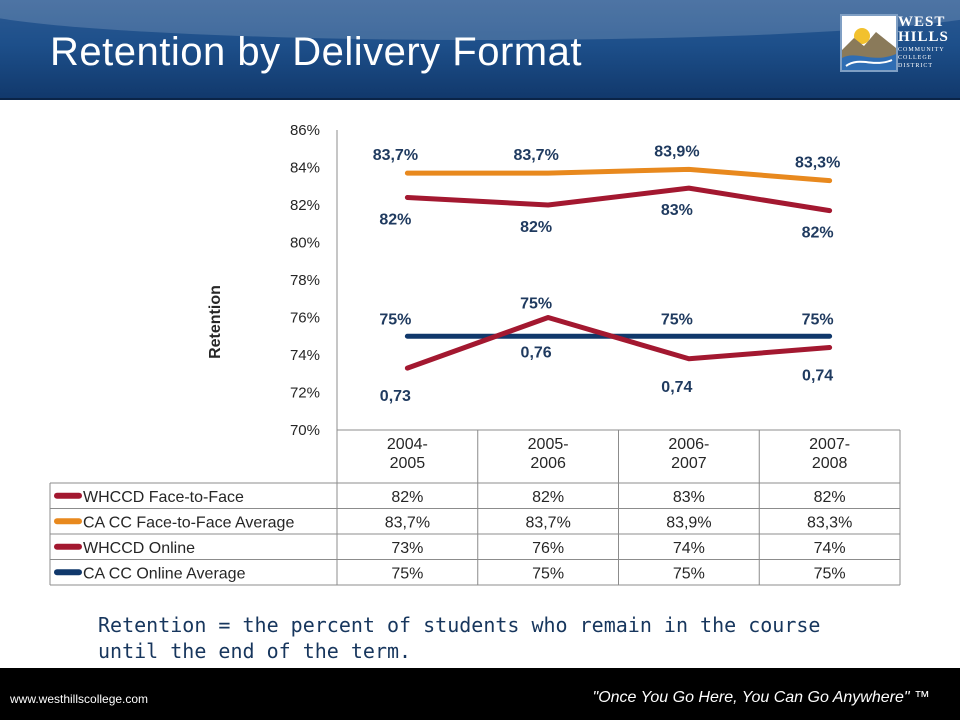 The width and height of the screenshot is (960, 720). Describe the element at coordinates (676, 151) in the screenshot. I see `data-label: 83,9%` at that location.